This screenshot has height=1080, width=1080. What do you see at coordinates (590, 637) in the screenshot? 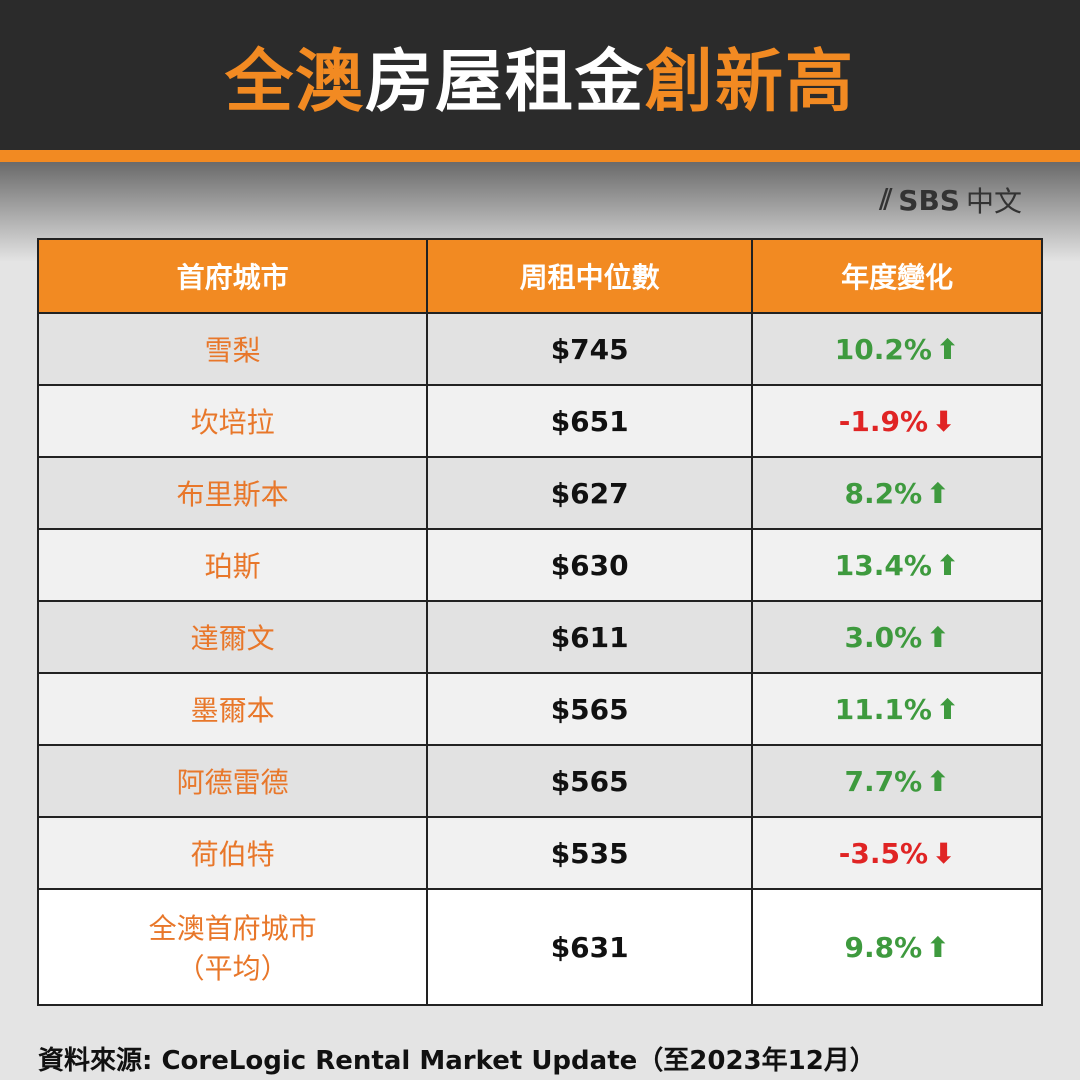
I see `rent-cell: $611` at bounding box center [590, 637].